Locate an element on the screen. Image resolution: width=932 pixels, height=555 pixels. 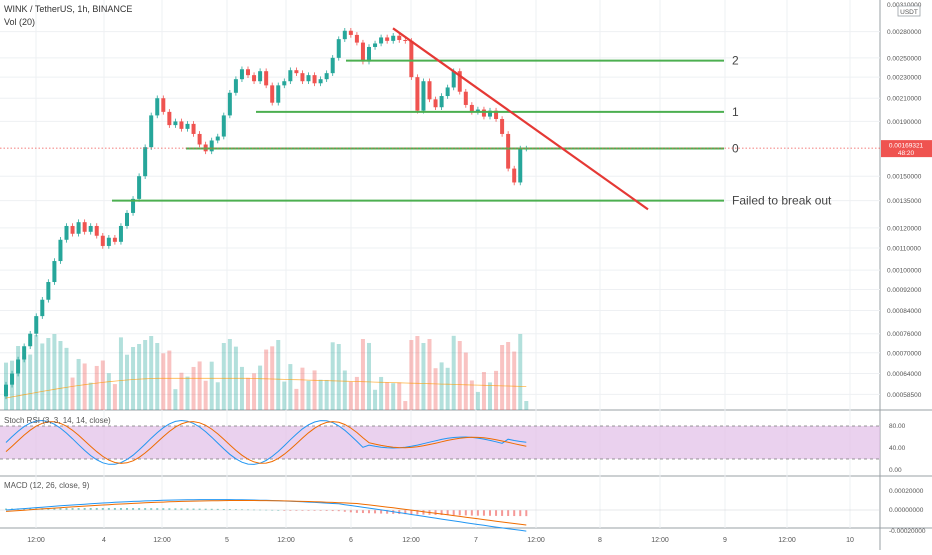
level-label: 2 is located at coordinates (735, 61).